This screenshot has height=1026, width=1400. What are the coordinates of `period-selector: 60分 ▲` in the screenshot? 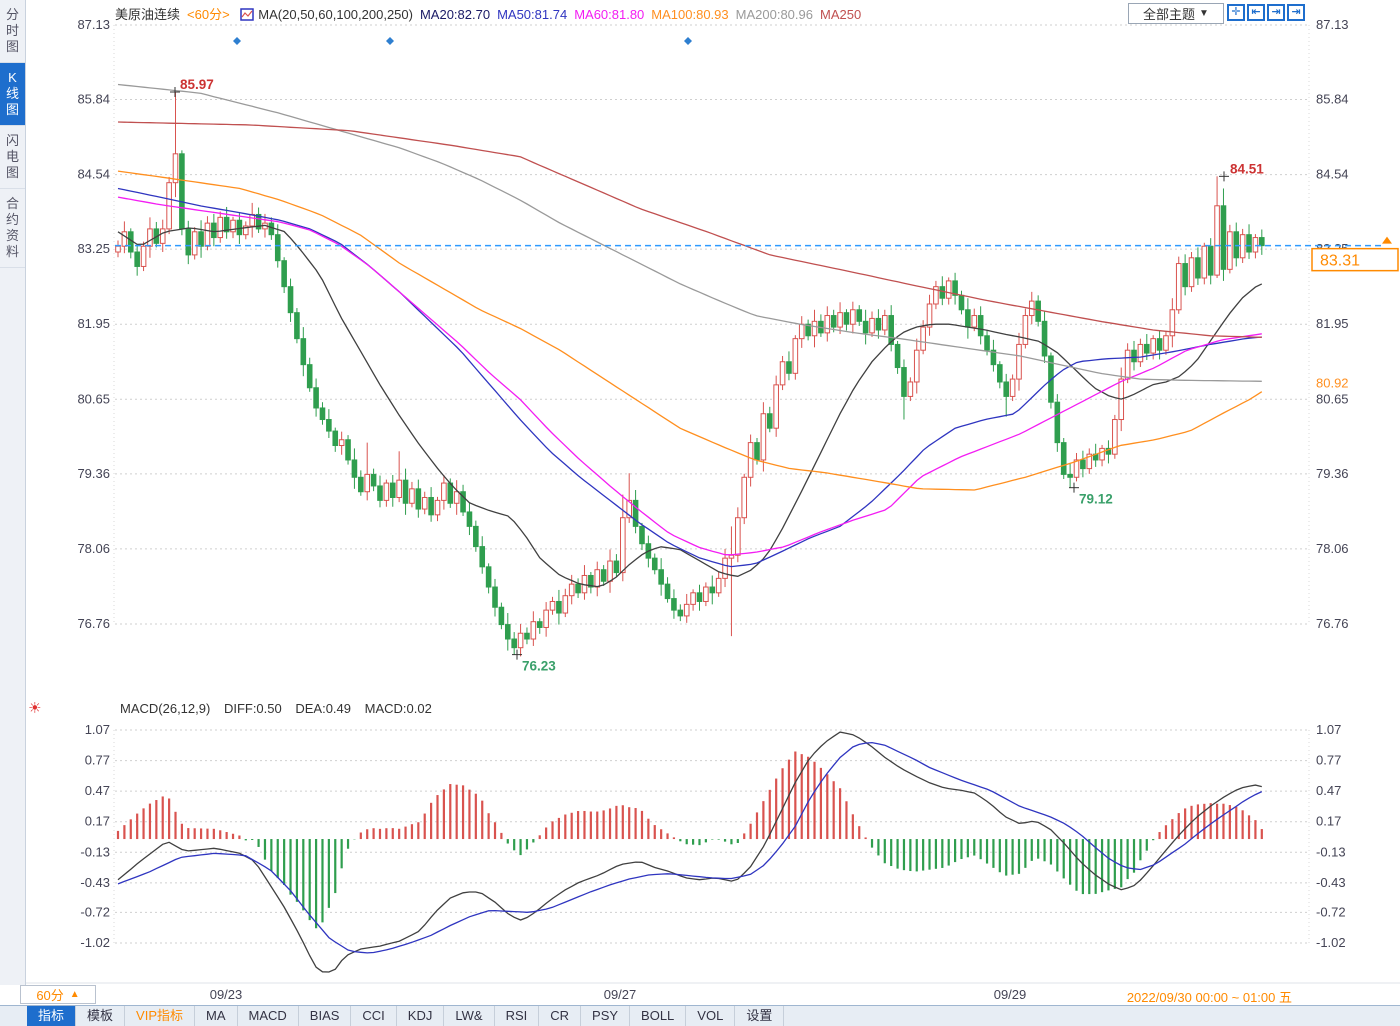 It's located at (58, 994).